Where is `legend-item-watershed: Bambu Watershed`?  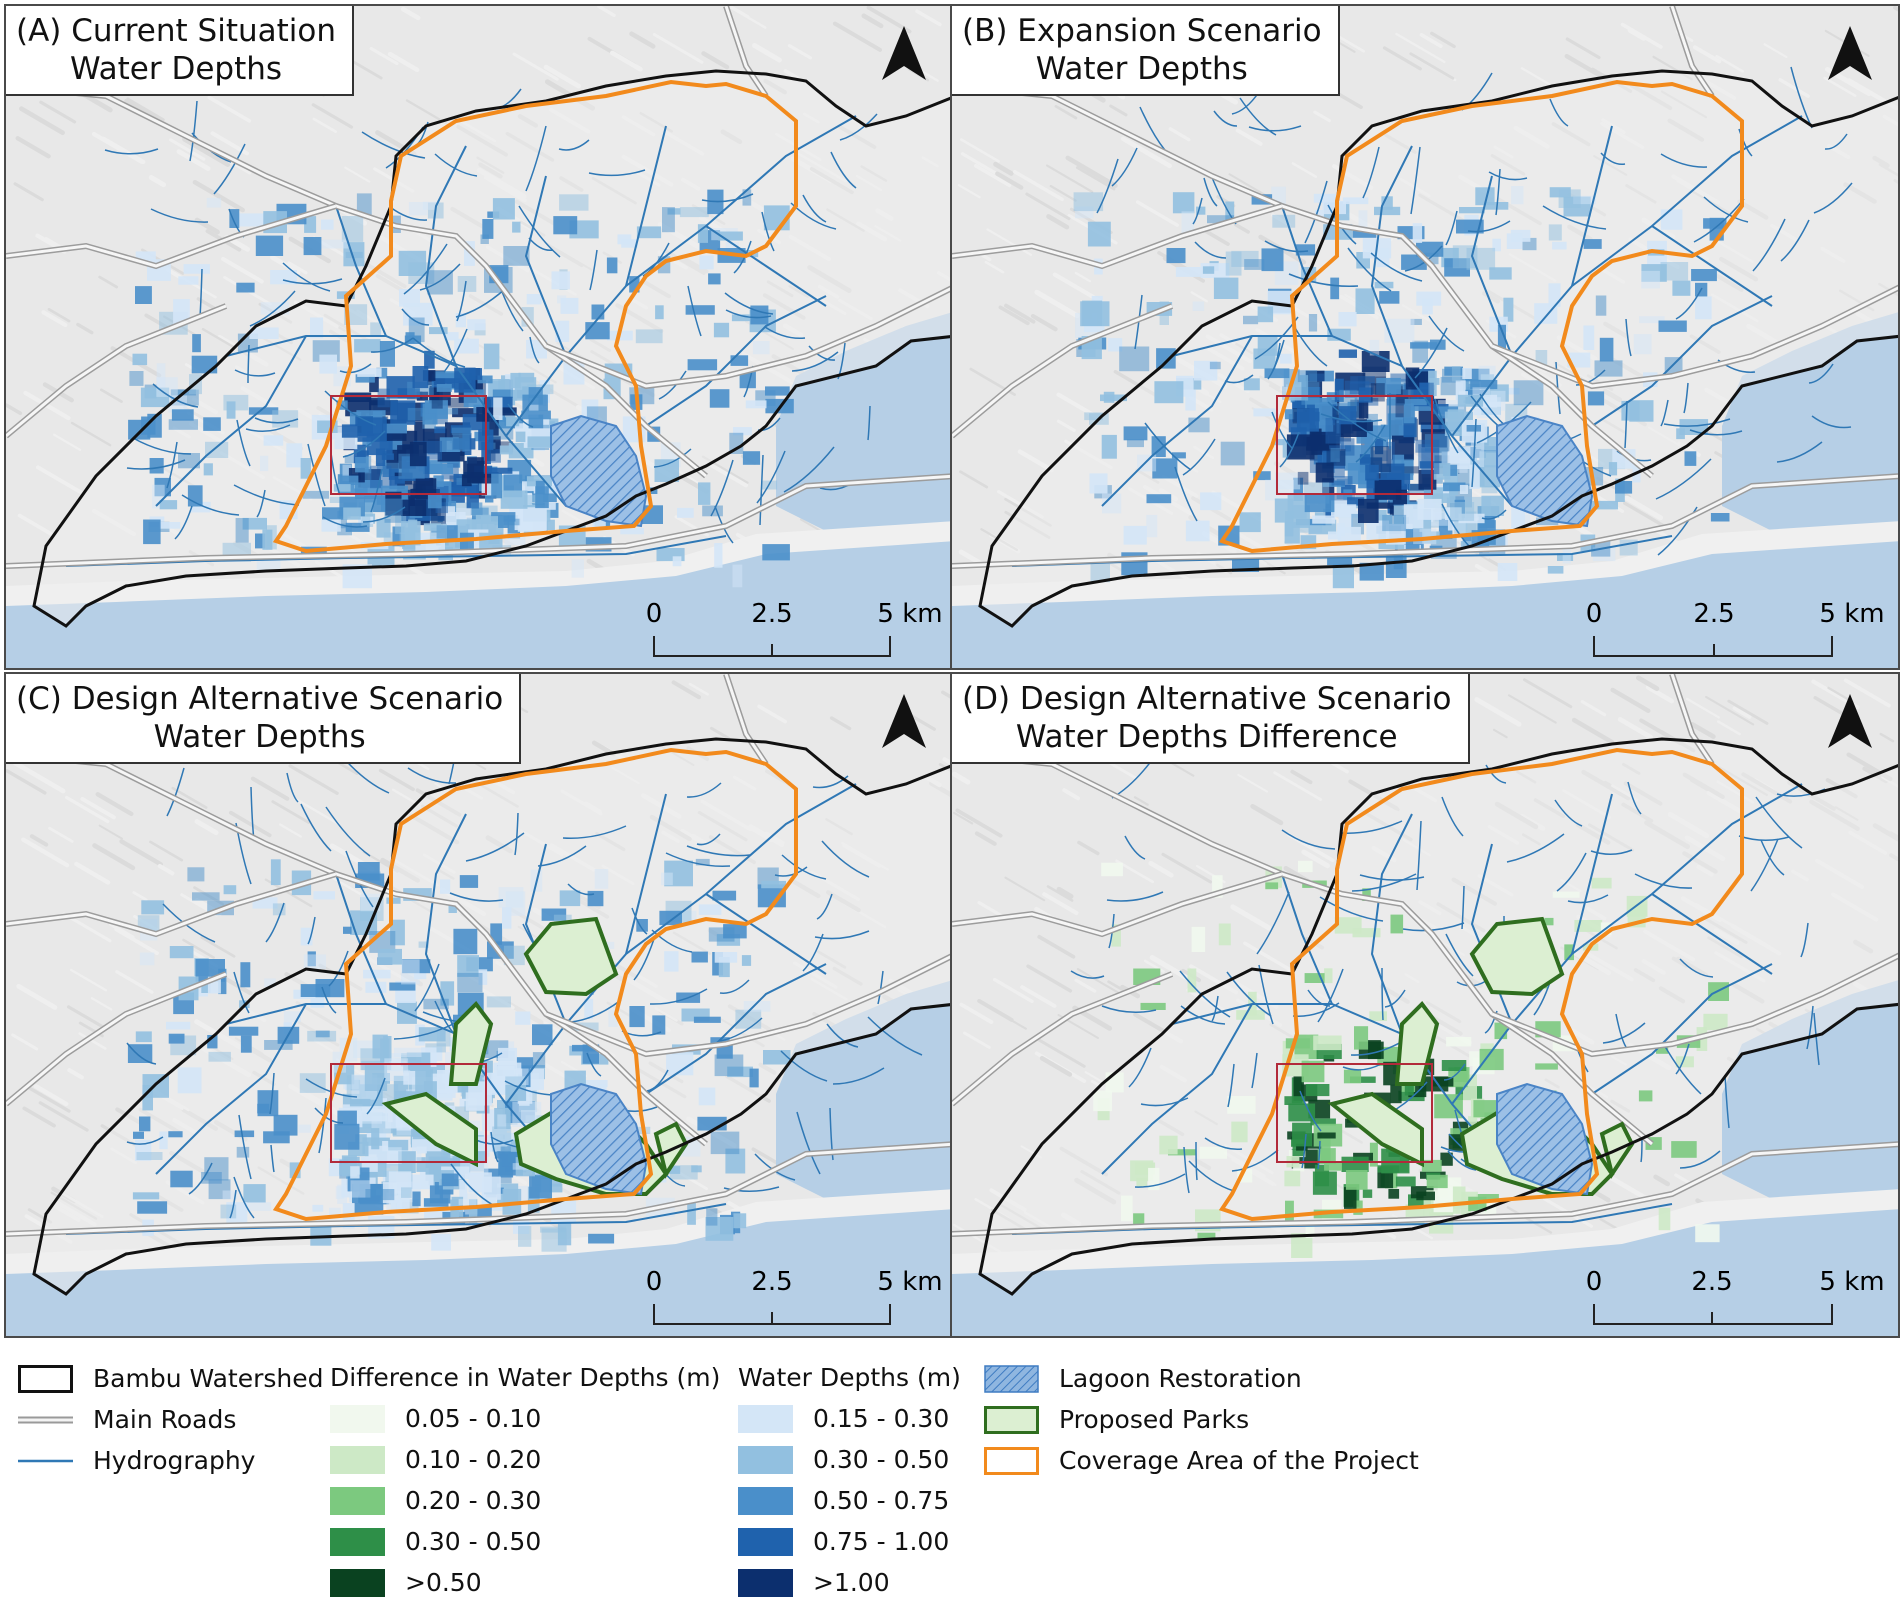 legend-item-watershed: Bambu Watershed is located at coordinates (171, 1378).